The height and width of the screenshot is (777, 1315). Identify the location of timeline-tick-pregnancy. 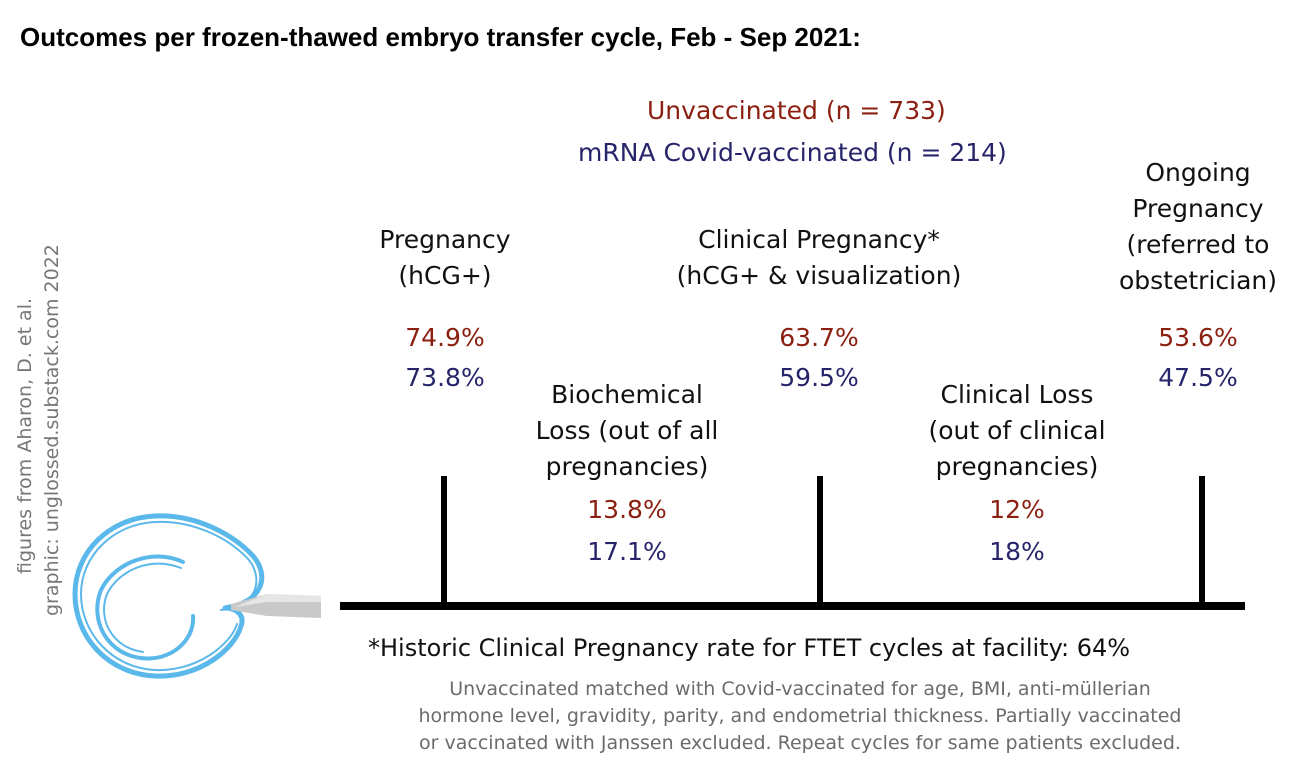
(444, 541).